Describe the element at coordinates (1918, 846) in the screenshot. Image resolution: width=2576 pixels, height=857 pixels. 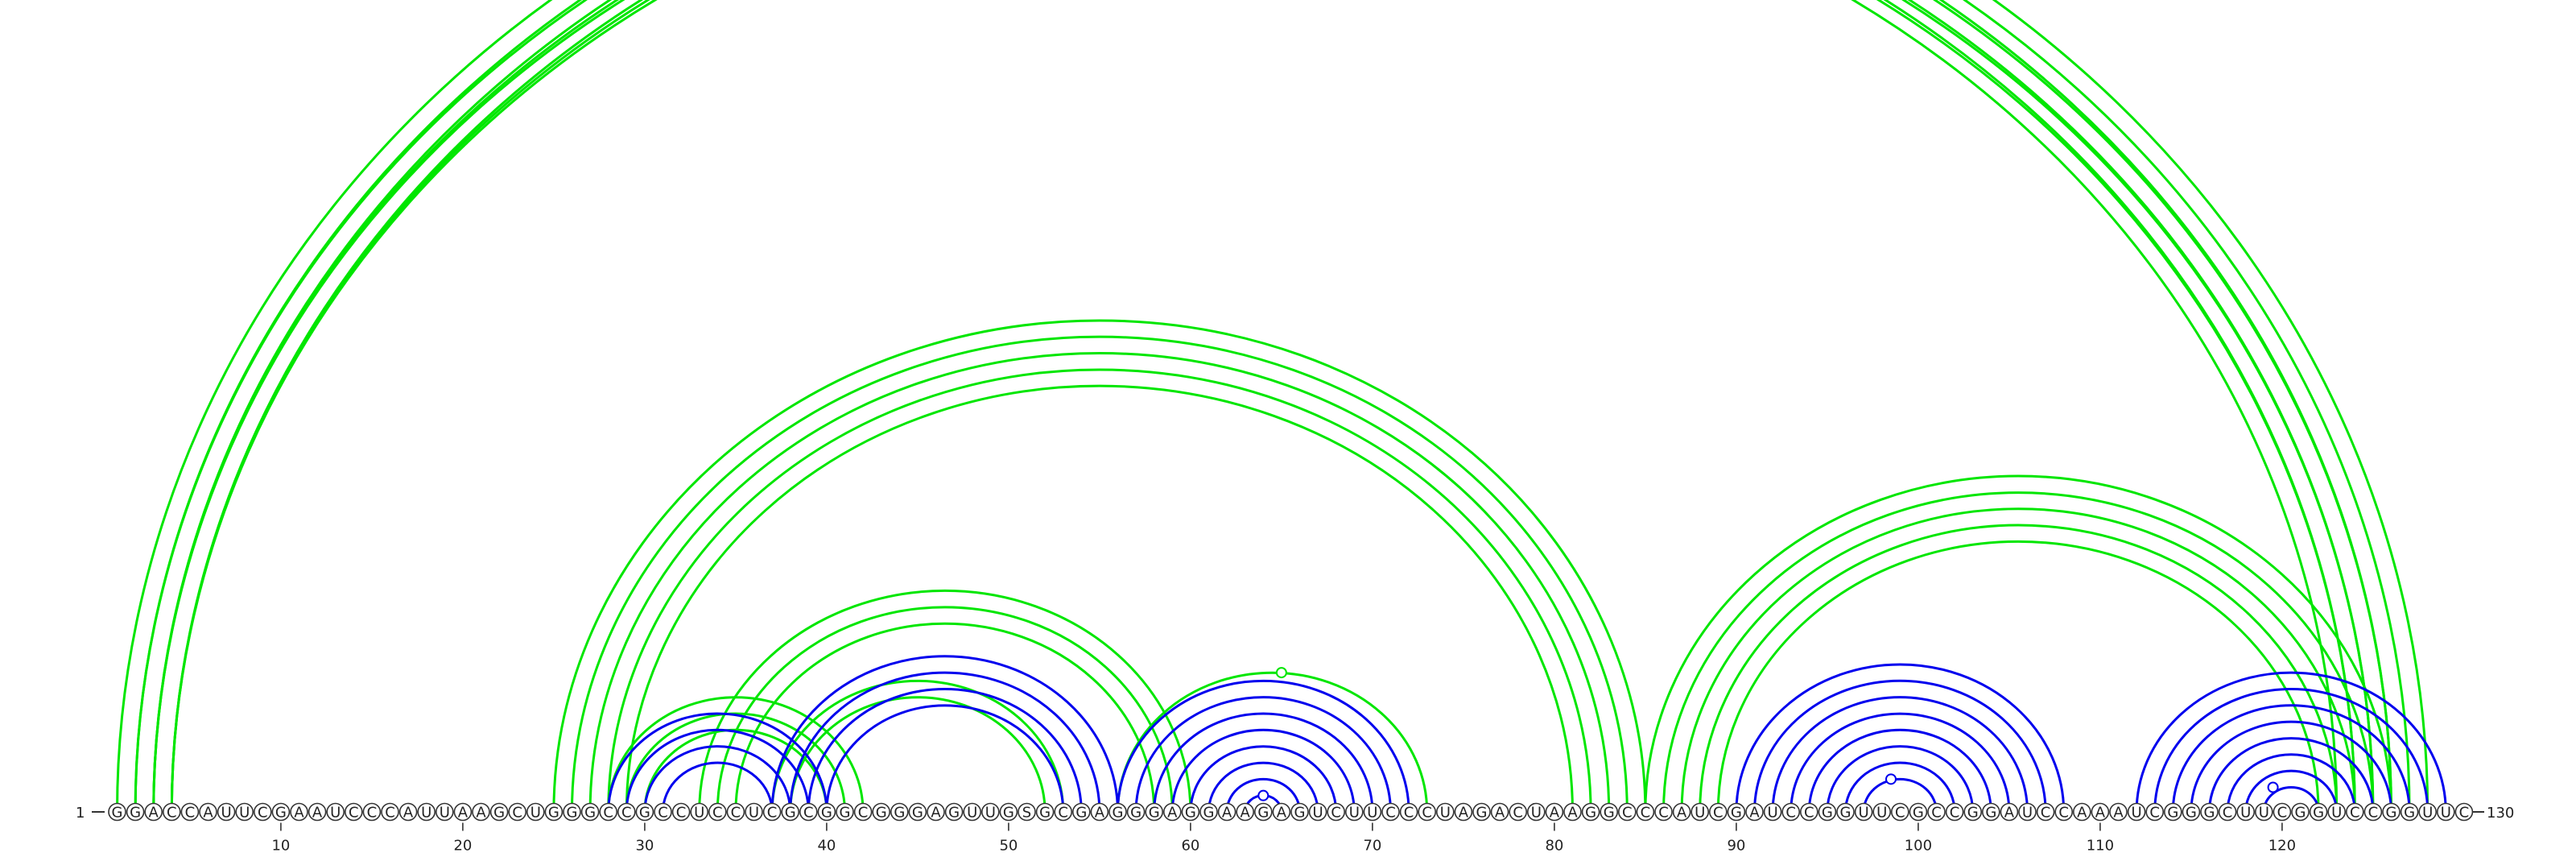
I see `tick-label: 100` at that location.